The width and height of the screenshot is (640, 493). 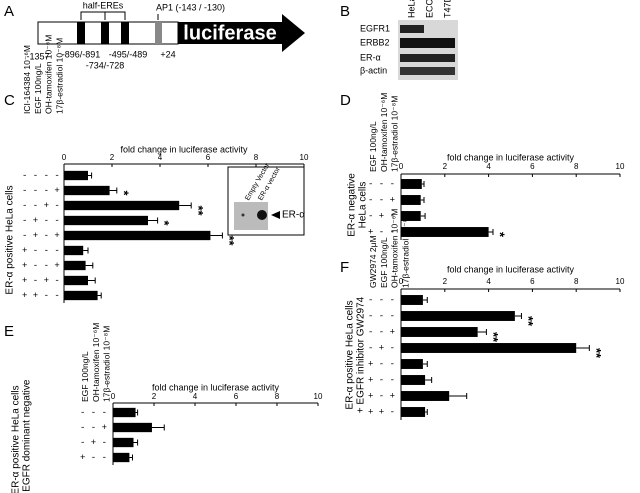 I want to click on condition-label: + - - +, so click(x=41, y=266).